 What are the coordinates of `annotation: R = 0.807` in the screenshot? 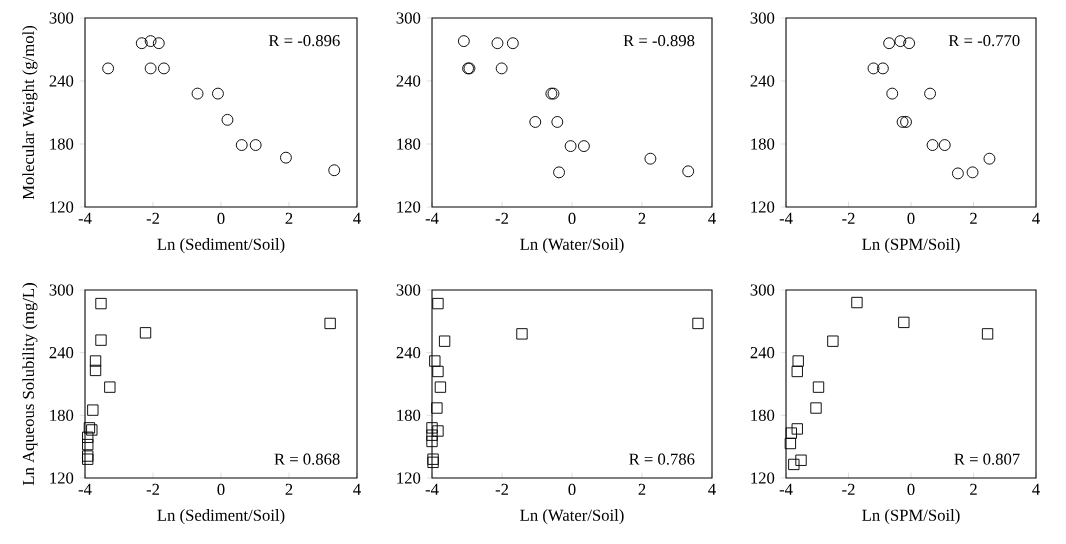 It's located at (987, 459).